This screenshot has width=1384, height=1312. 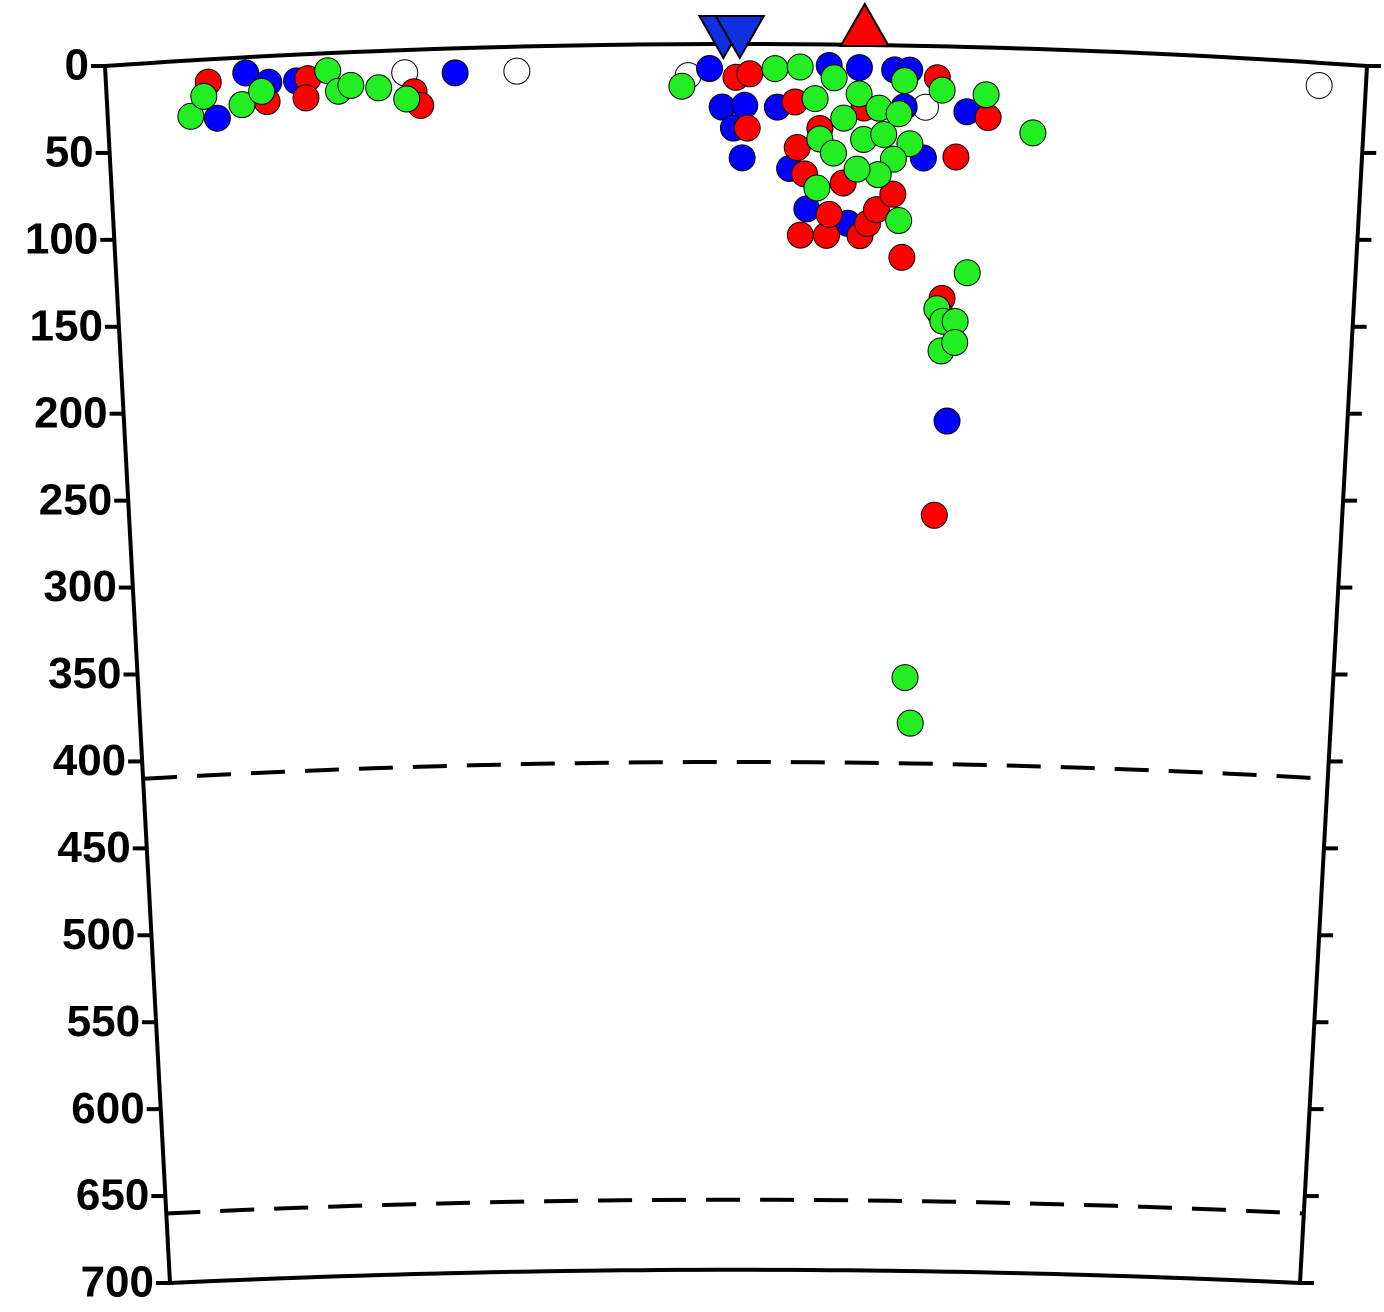 I want to click on y-tick-label: 500, so click(x=98, y=934).